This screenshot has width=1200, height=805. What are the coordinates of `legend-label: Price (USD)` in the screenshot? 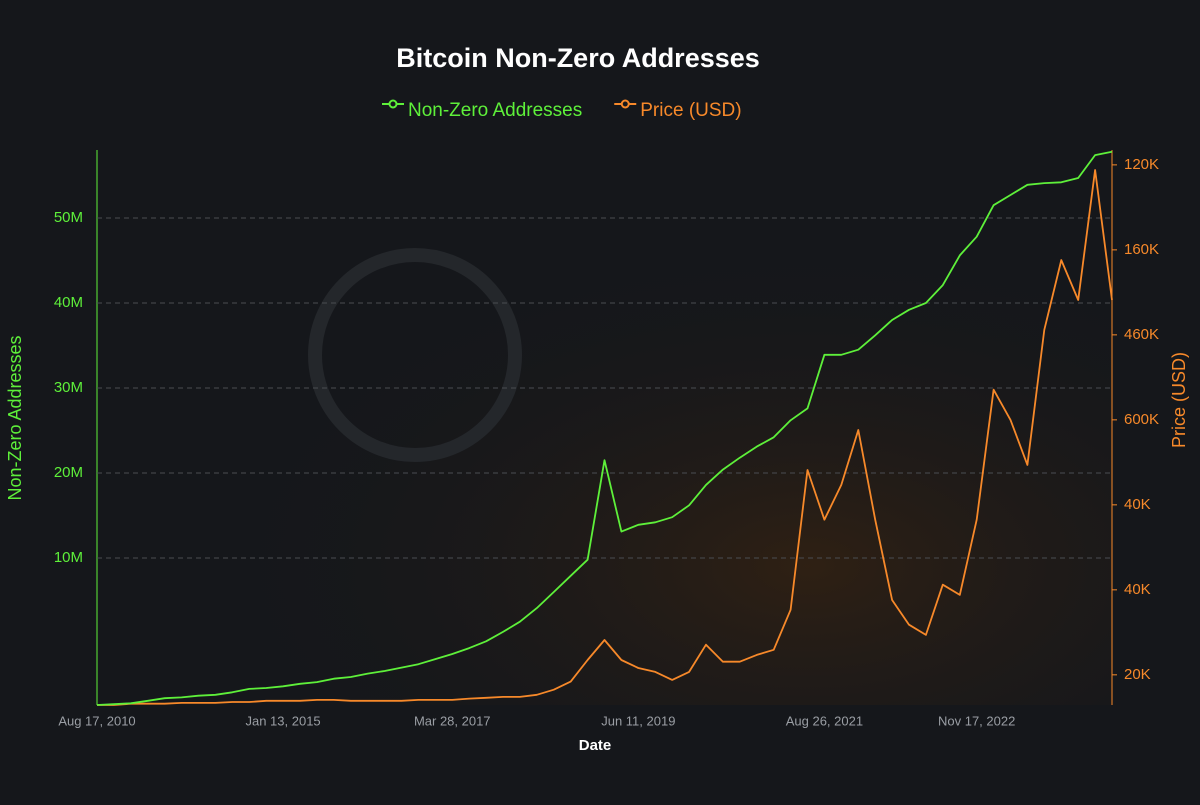 It's located at (690, 110).